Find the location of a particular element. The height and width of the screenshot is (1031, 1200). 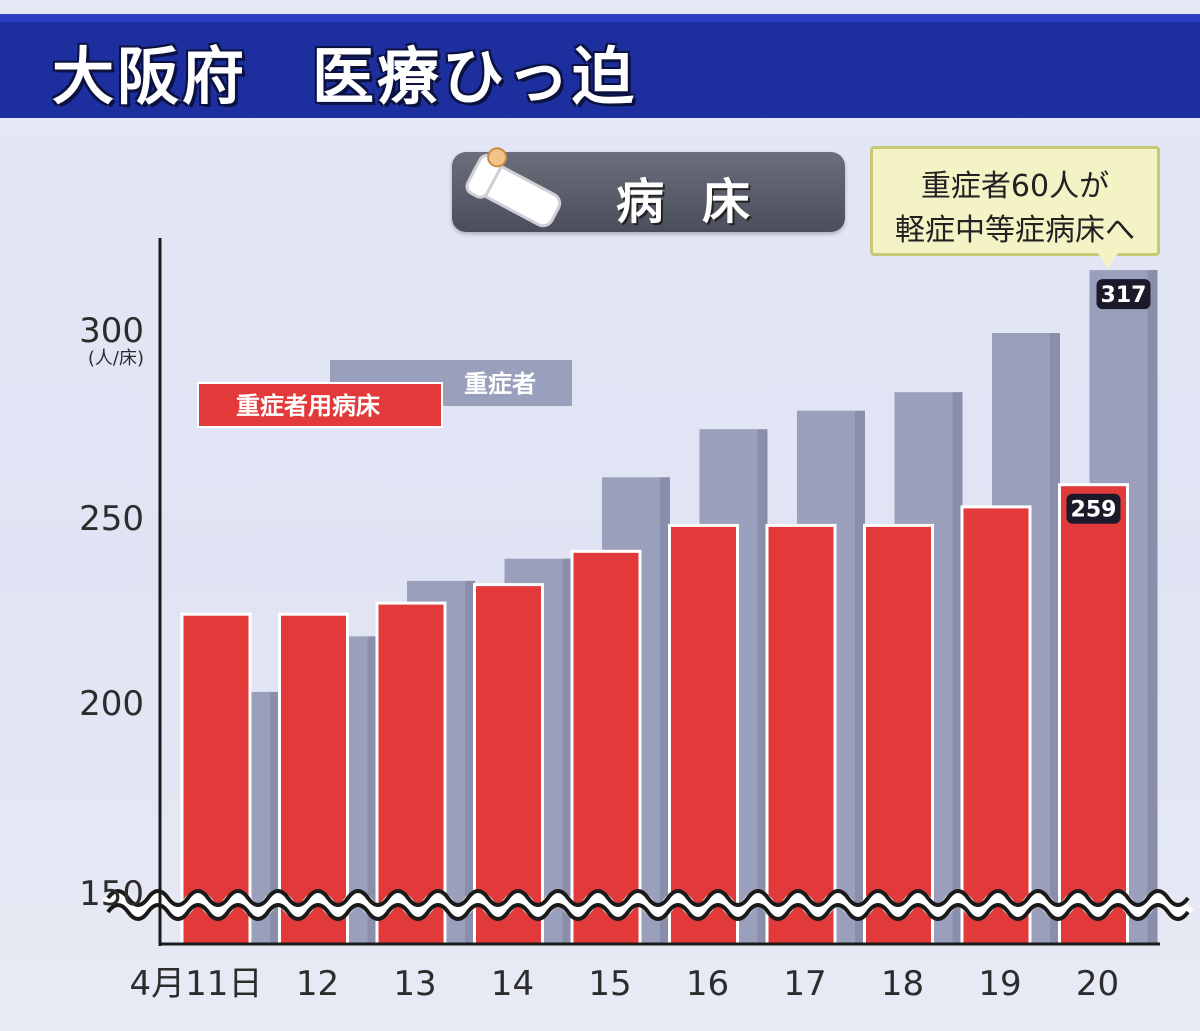

legend-swatch-beds is located at coordinates (320, 405).